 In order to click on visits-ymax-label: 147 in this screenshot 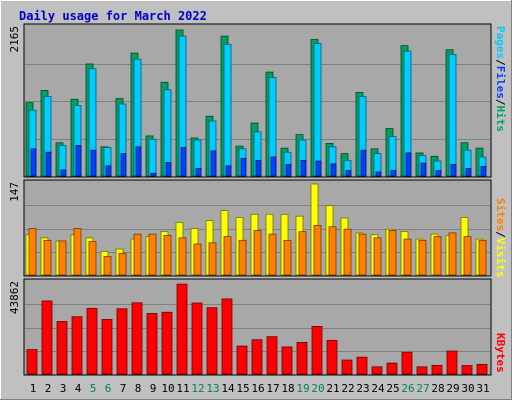, I will do `click(14, 192)`.